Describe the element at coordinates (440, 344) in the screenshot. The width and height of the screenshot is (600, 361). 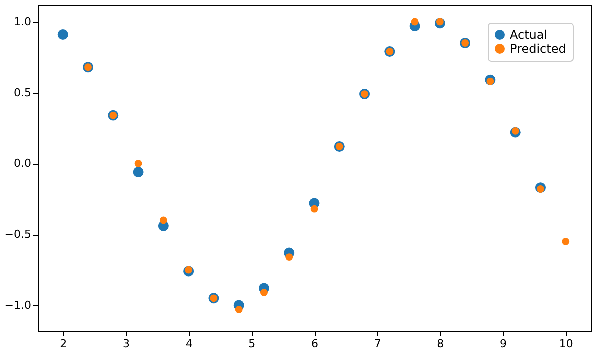
I see `x-tick-label: 8` at that location.